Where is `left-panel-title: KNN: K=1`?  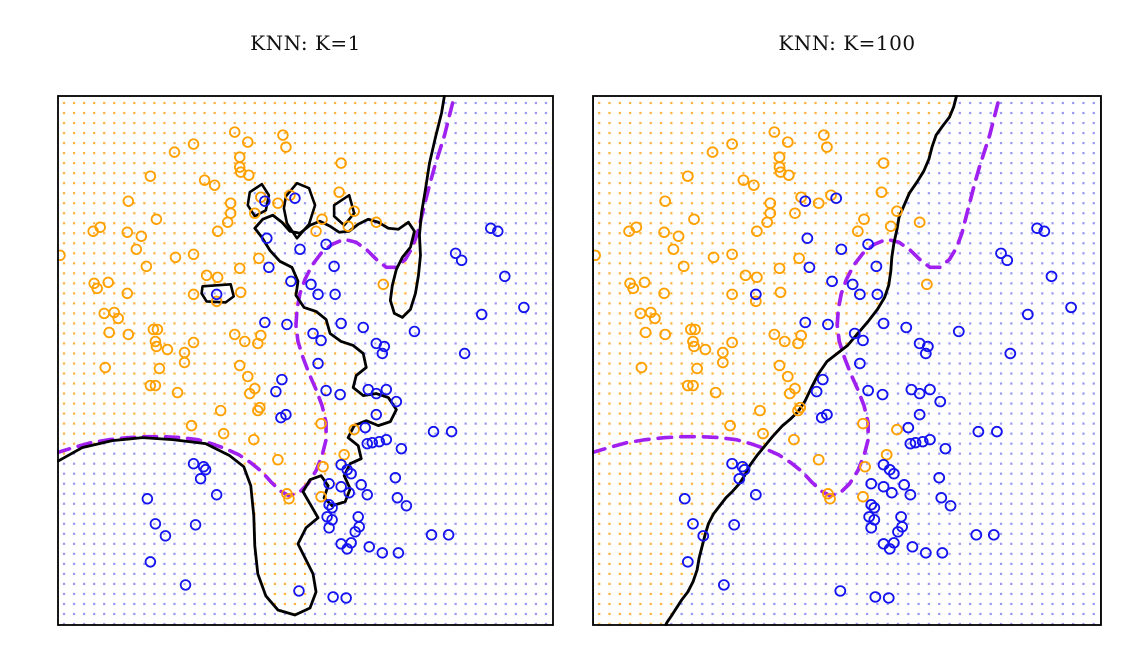 left-panel-title: KNN: K=1 is located at coordinates (305, 43).